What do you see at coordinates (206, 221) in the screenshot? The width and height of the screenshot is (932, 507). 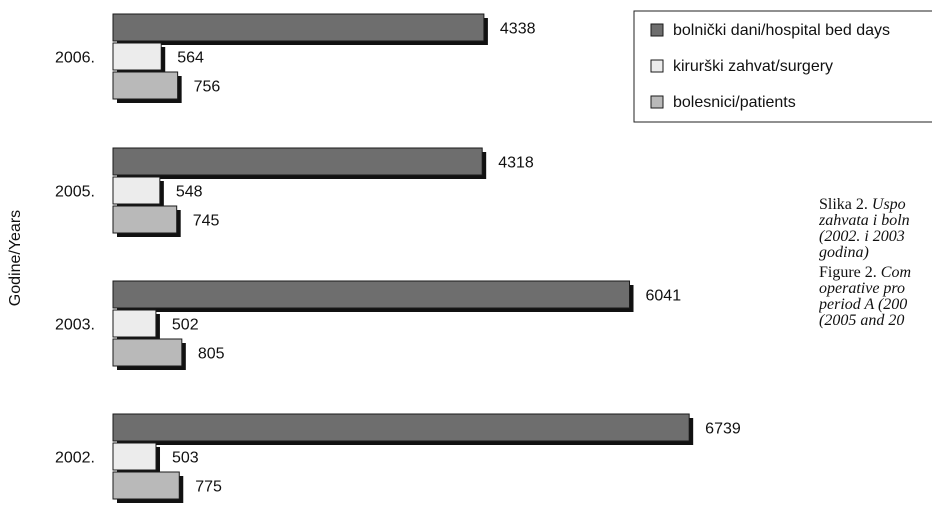 I see `data-label: 745` at bounding box center [206, 221].